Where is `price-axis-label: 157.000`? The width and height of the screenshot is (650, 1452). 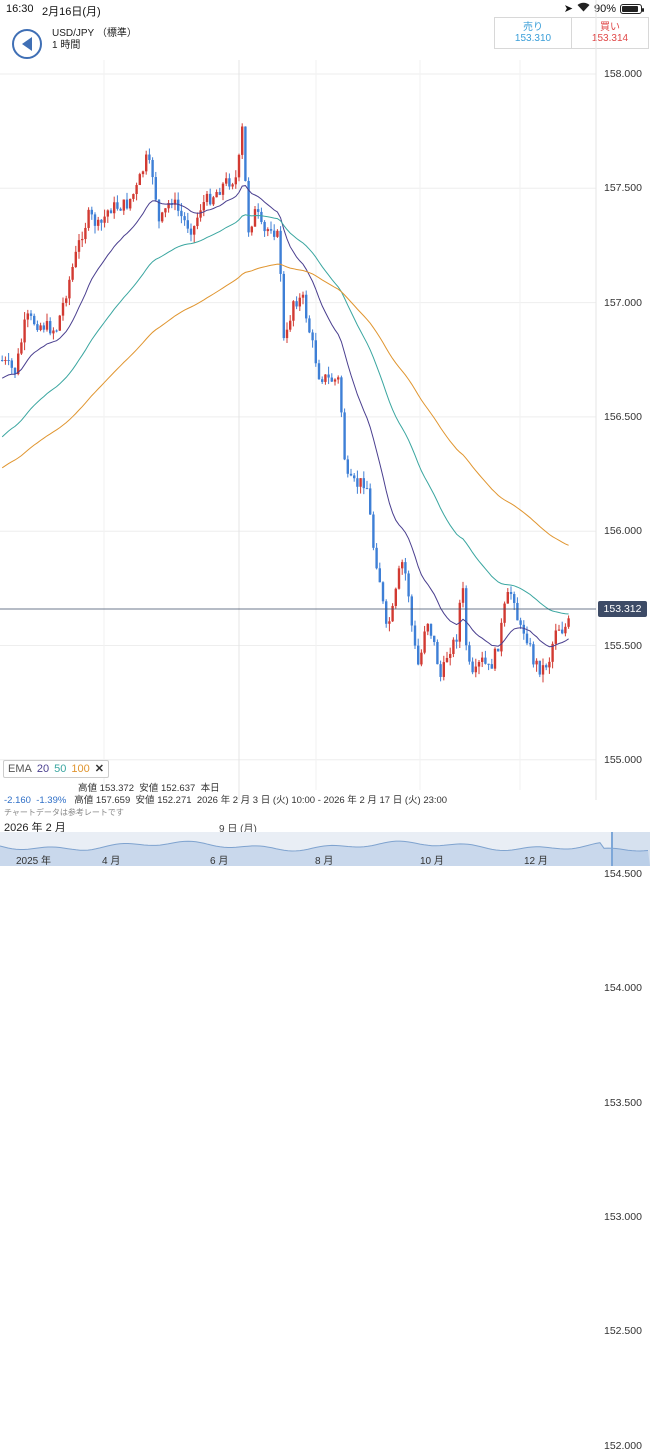 price-axis-label: 157.000 is located at coordinates (623, 302).